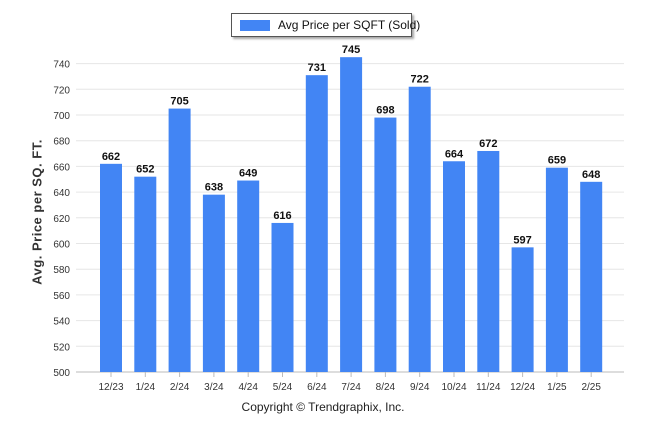 This screenshot has height=434, width=646. I want to click on x-tick-label: 3/24, so click(214, 387).